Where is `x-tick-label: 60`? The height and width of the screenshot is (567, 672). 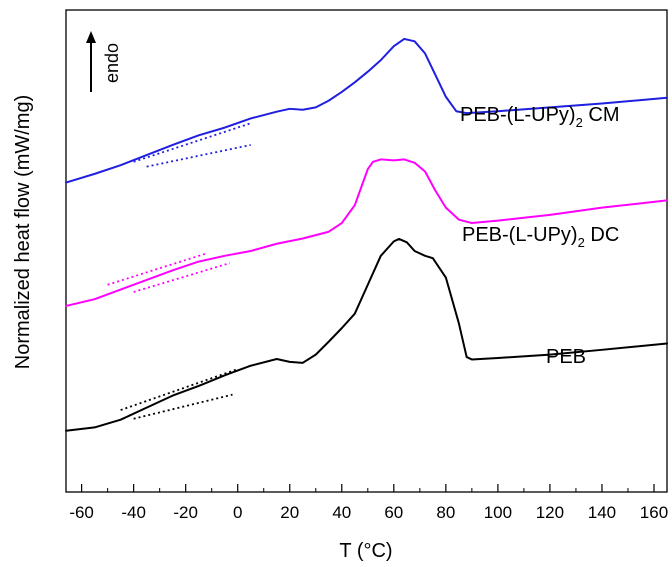
x-tick-label: 60 is located at coordinates (393, 512).